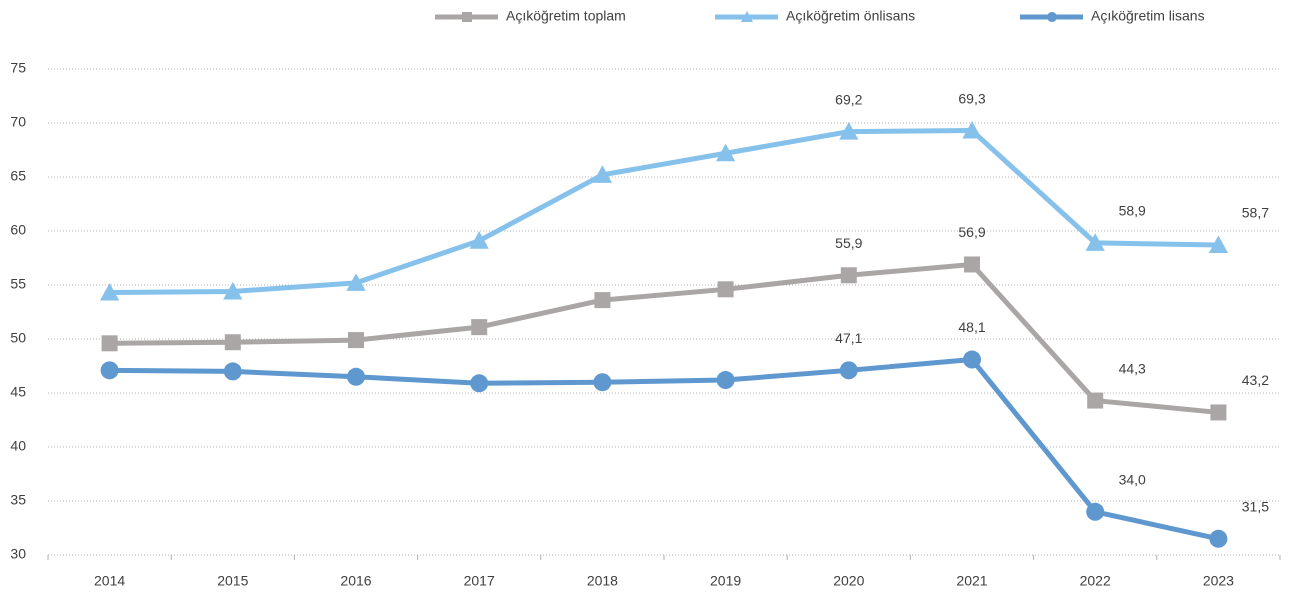 Image resolution: width=1294 pixels, height=598 pixels. Describe the element at coordinates (109, 581) in the screenshot. I see `x-tick-label: 2014` at that location.